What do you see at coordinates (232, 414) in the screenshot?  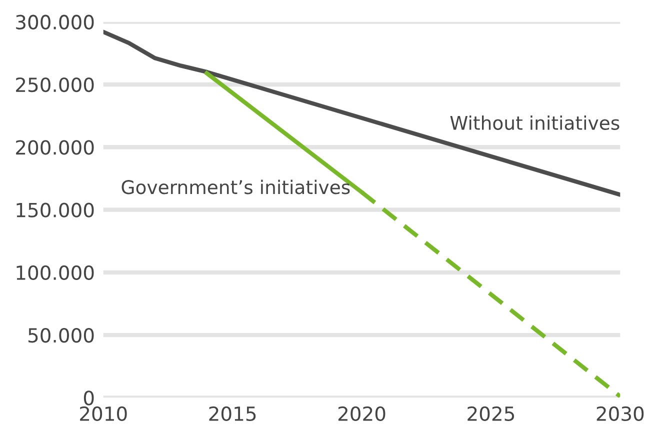 I see `x-tick-label: 2015` at bounding box center [232, 414].